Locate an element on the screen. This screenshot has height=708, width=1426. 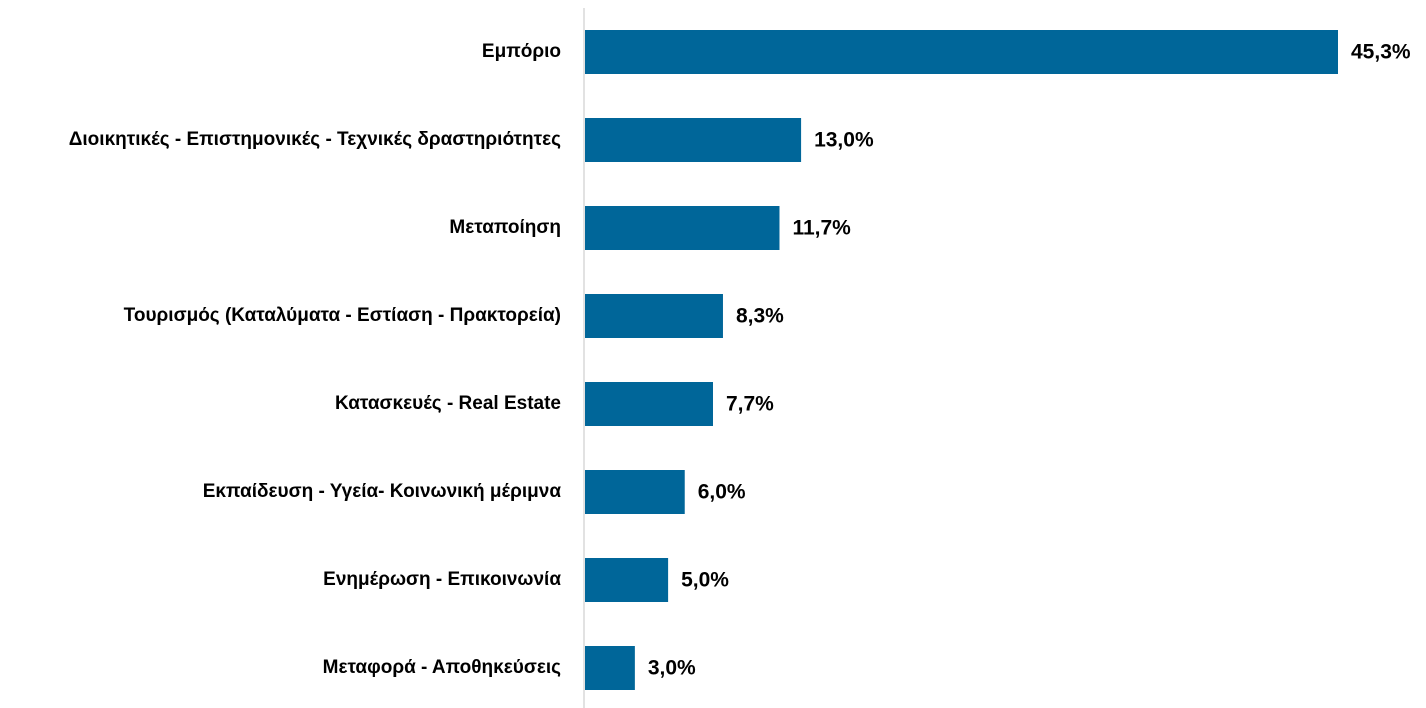
value-label: 8,3% is located at coordinates (760, 316).